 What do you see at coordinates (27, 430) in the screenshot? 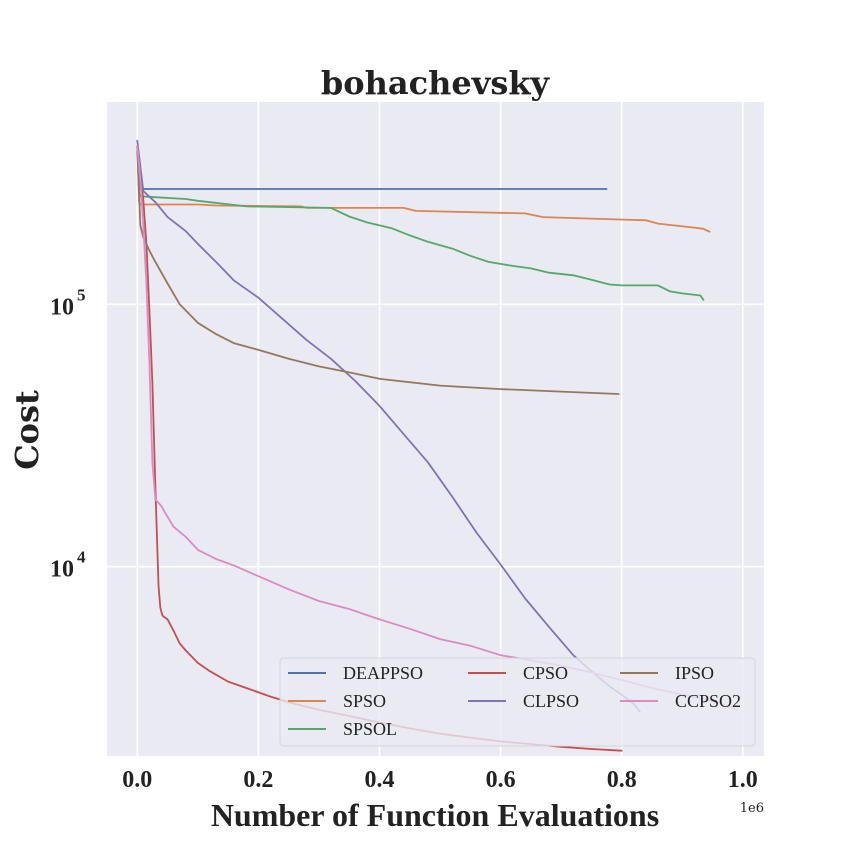
I see `y-axis-label: Cost` at bounding box center [27, 430].